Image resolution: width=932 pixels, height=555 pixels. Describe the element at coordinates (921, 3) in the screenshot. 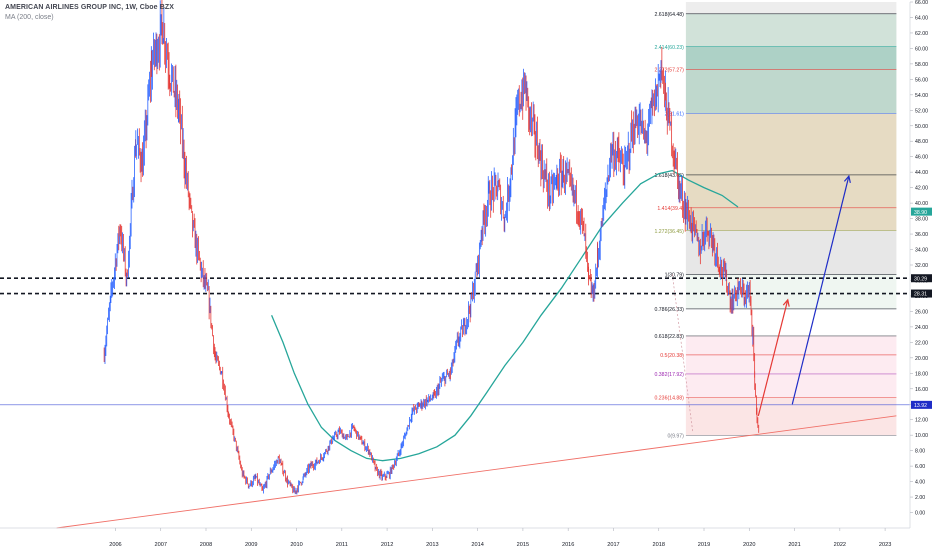

I see `price-tick-label-33: 66.00` at that location.